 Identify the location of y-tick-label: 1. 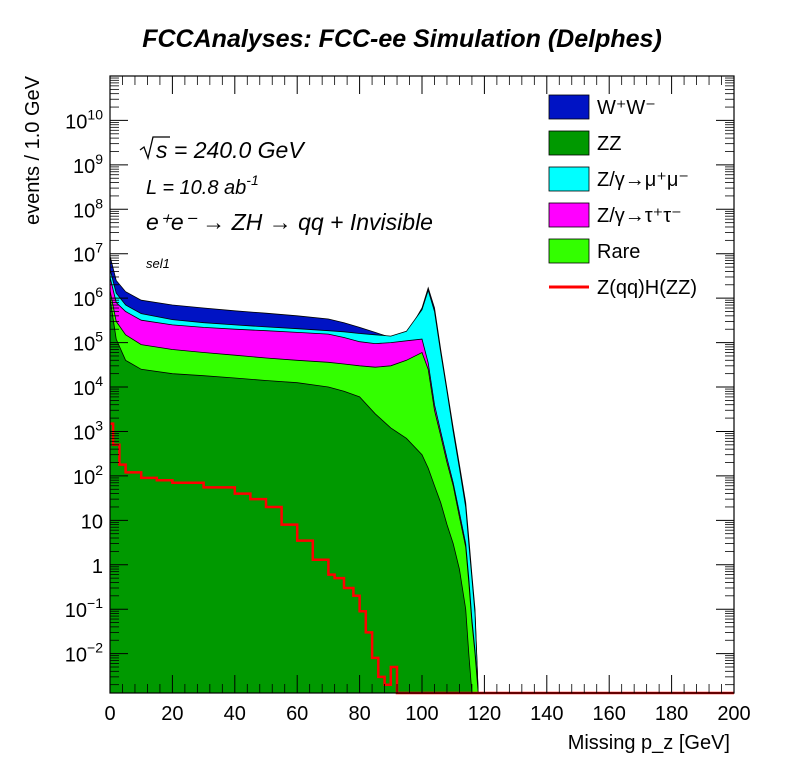
(97, 567).